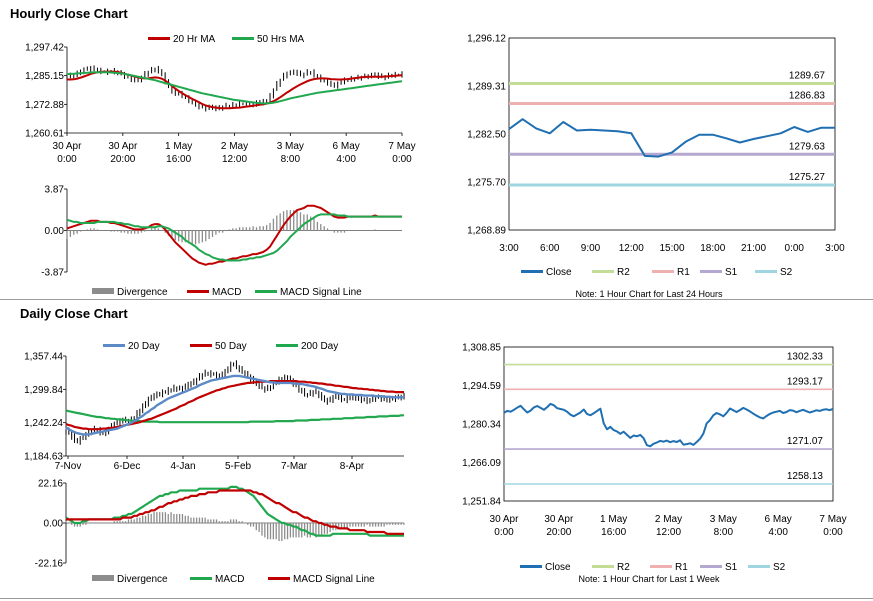 Image resolution: width=873 pixels, height=601 pixels. Describe the element at coordinates (436, 598) in the screenshot. I see `bottom-divider` at that location.